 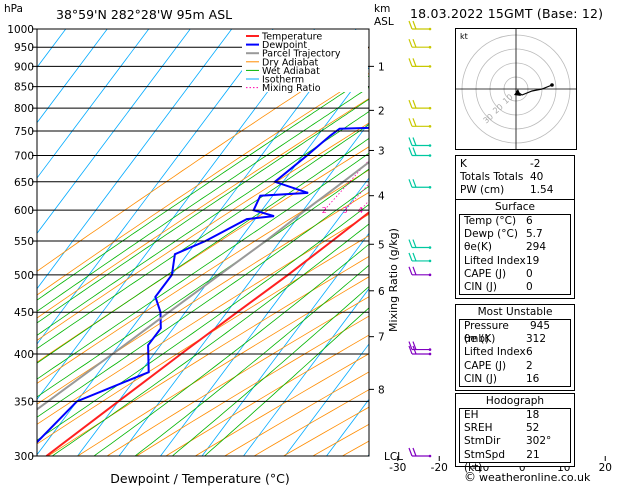 I want to click on most-unstable-value: 2, so click(x=529, y=365).